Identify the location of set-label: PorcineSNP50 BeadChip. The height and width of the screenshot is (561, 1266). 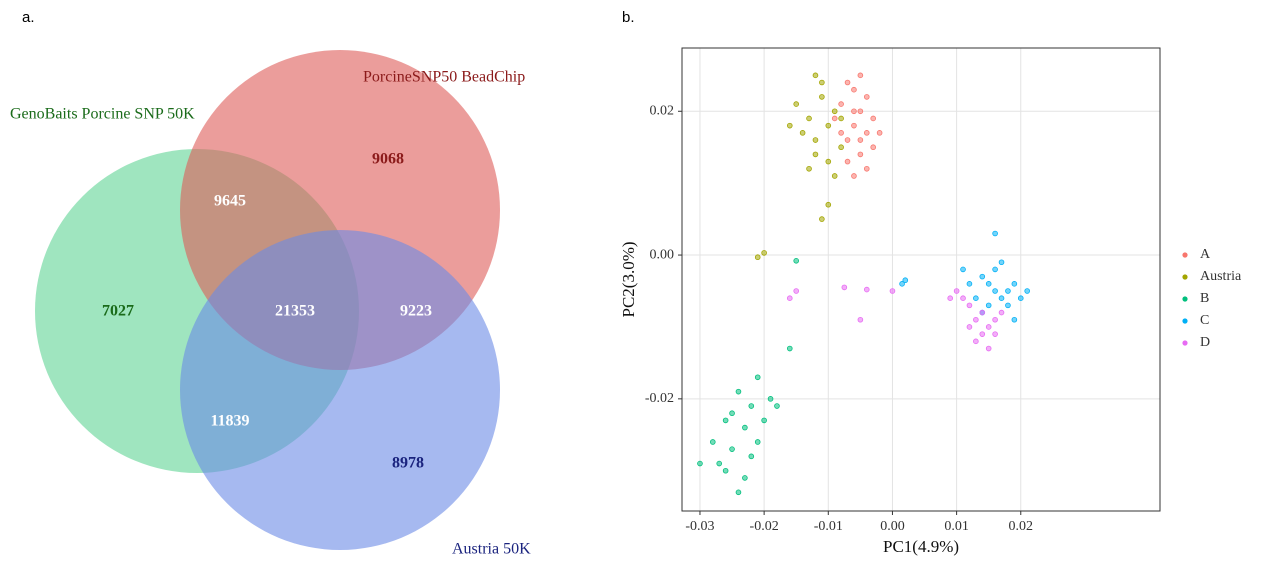
(444, 77).